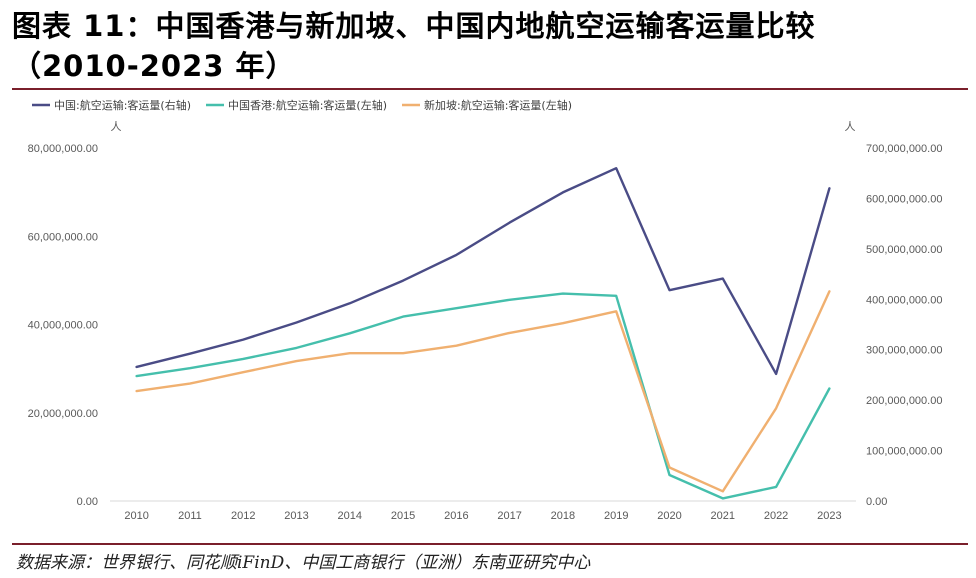 Image resolution: width=976 pixels, height=578 pixels. Describe the element at coordinates (303, 563) in the screenshot. I see `source-note: 数据来源：世界银行、同花顺iFinD、中国工商银行（亚洲）东南亚研究中心` at that location.